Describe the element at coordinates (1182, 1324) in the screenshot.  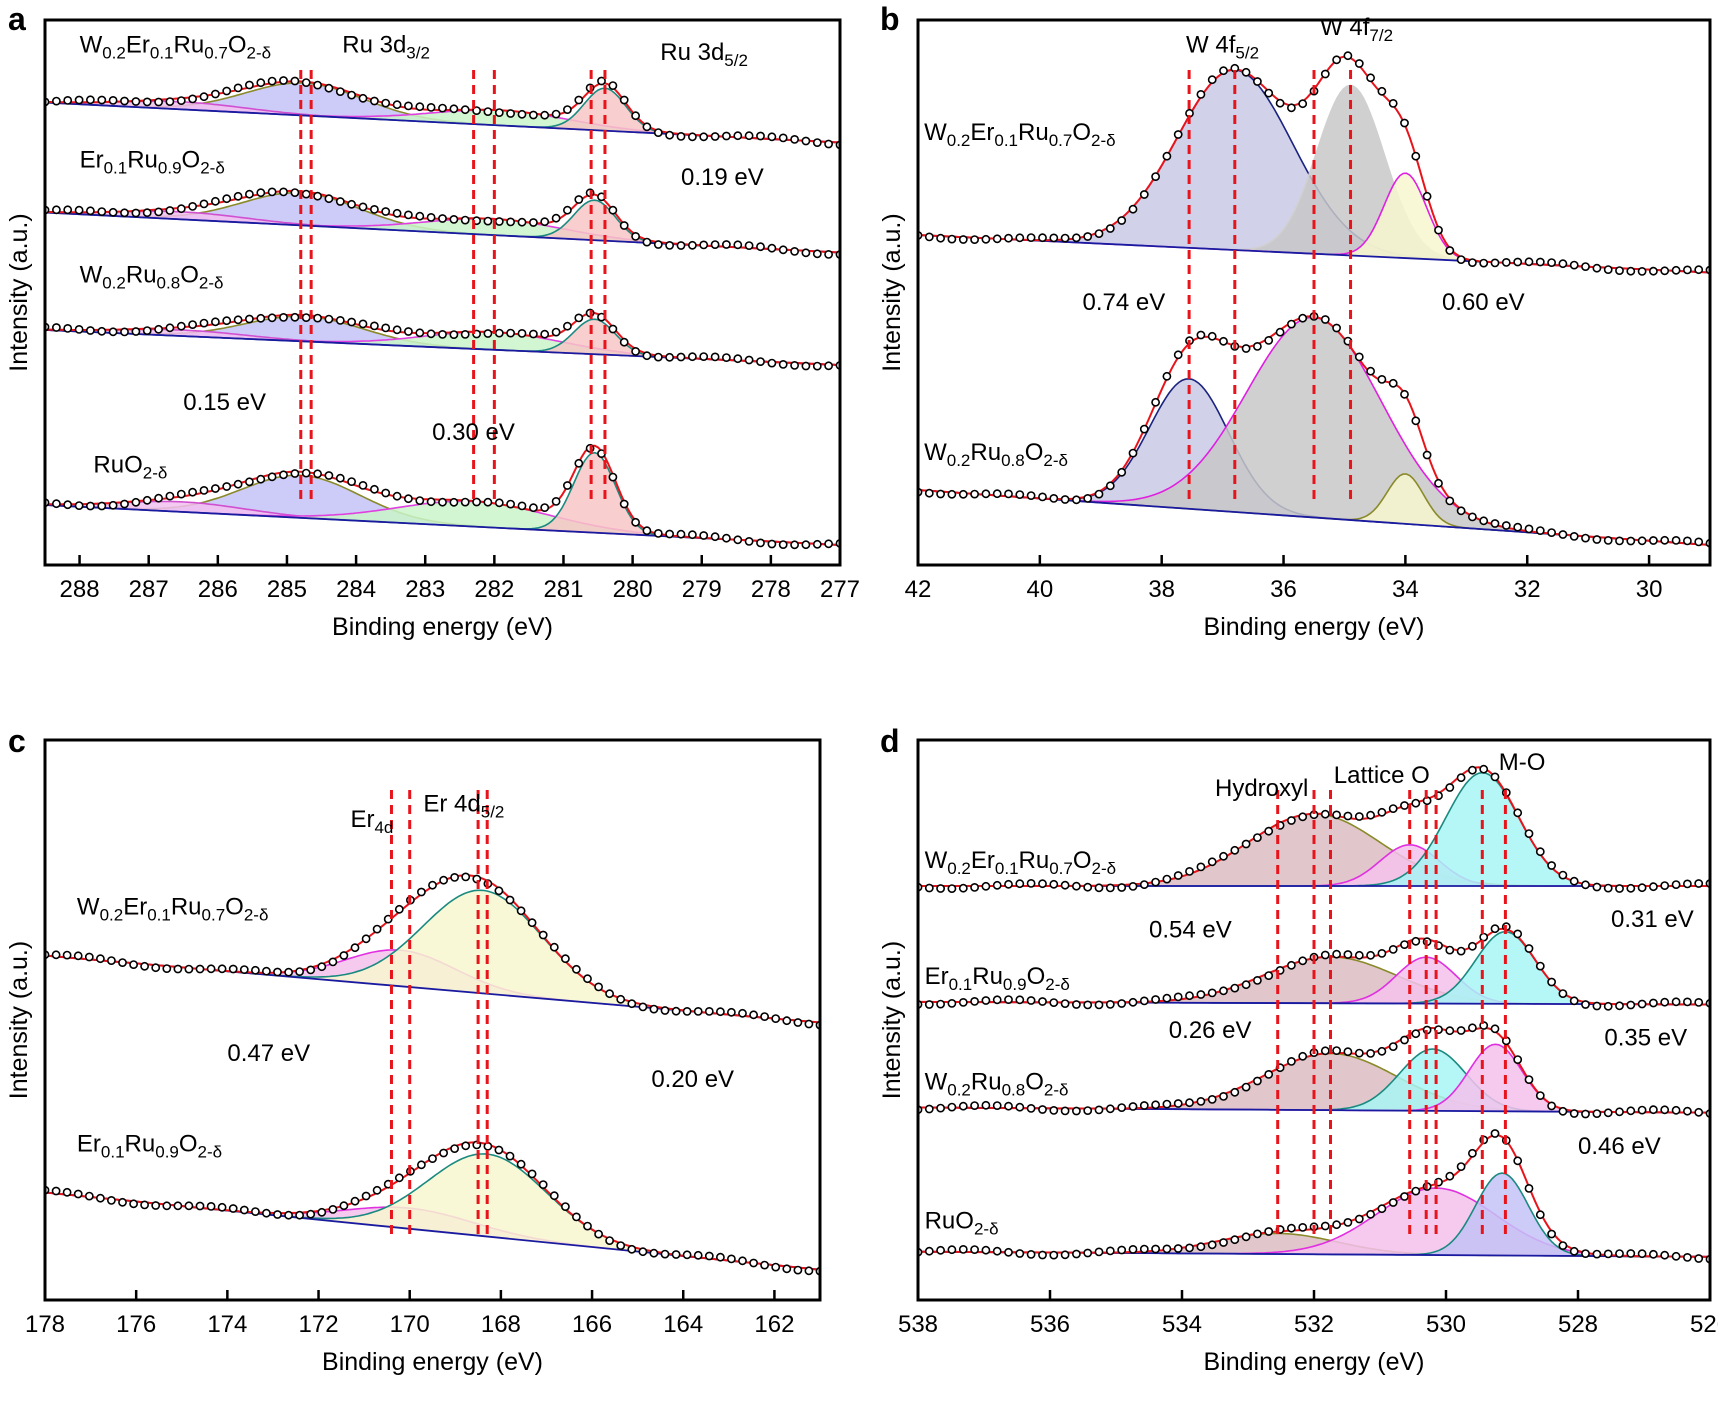
I see `x-tick-label: 534` at that location.